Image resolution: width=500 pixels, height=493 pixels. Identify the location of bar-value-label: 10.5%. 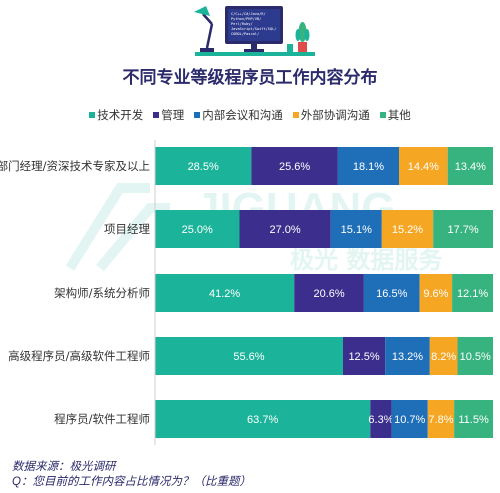
(475, 357).